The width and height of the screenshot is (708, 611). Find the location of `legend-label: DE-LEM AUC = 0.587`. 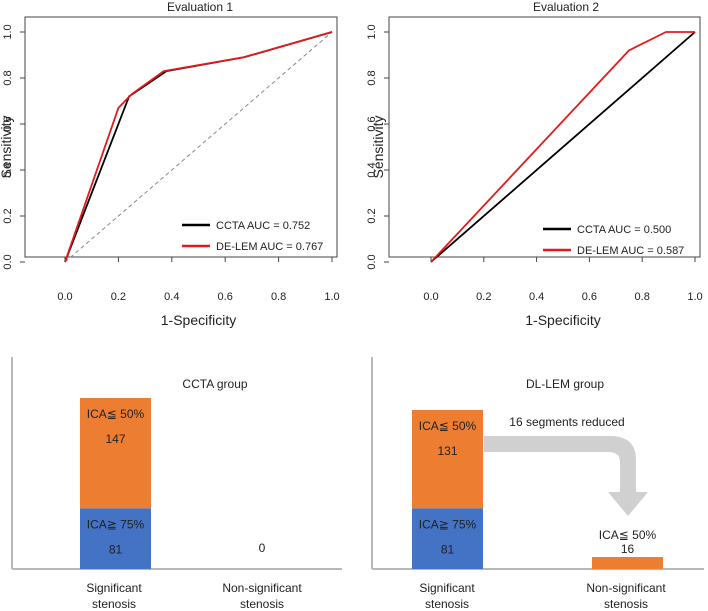

legend-label: DE-LEM AUC = 0.587 is located at coordinates (630, 251).